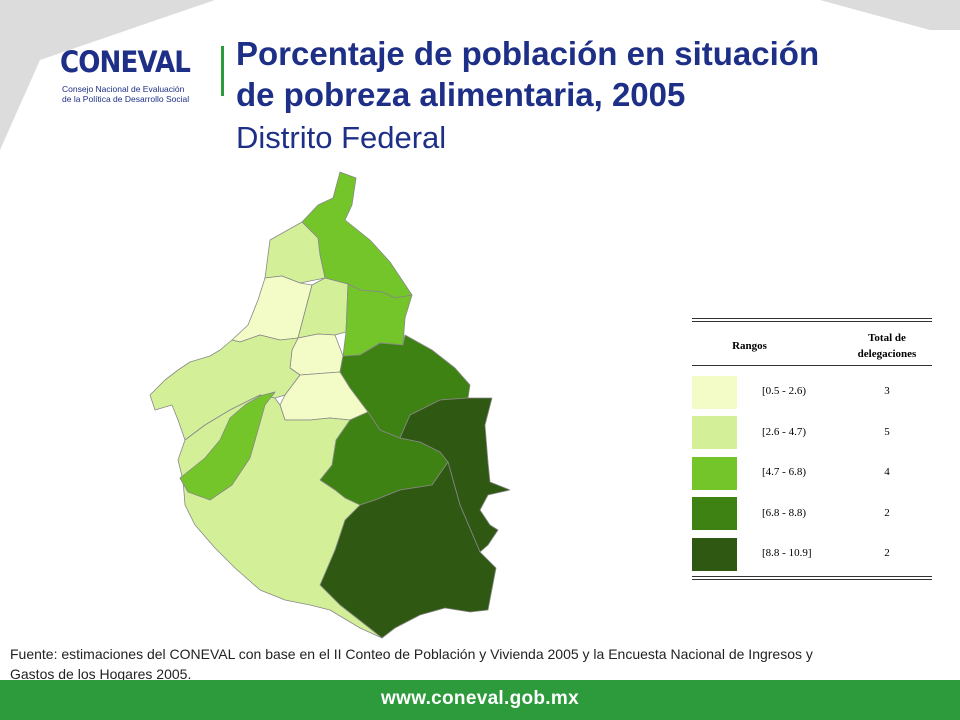 This screenshot has width=960, height=720. I want to click on footer-url: www.coneval.gob.mx, so click(480, 698).